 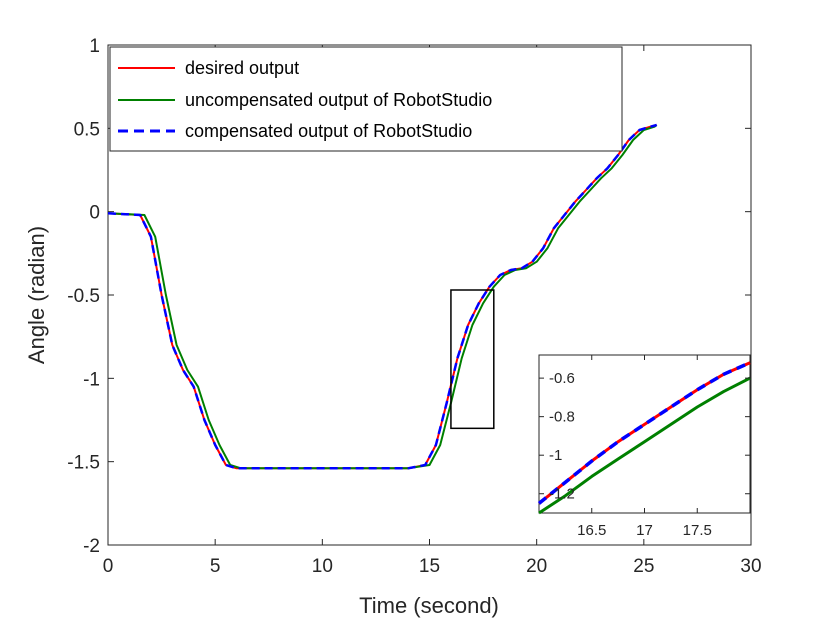 What do you see at coordinates (644, 530) in the screenshot?
I see `inset-x-tick-label: 17` at bounding box center [644, 530].